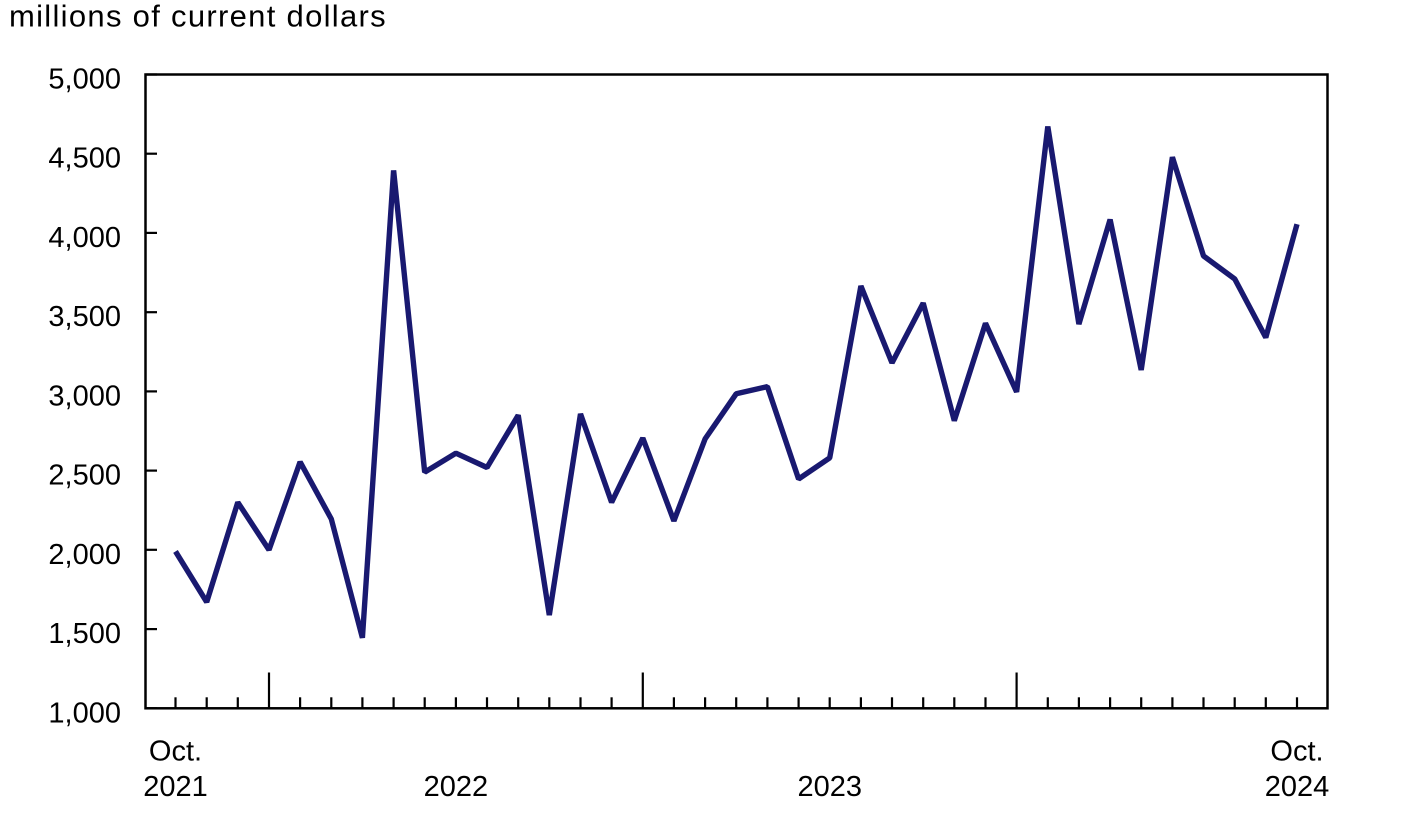 This screenshot has width=1422, height=814. Describe the element at coordinates (84, 396) in the screenshot. I see `svg-text: 3,000` at that location.